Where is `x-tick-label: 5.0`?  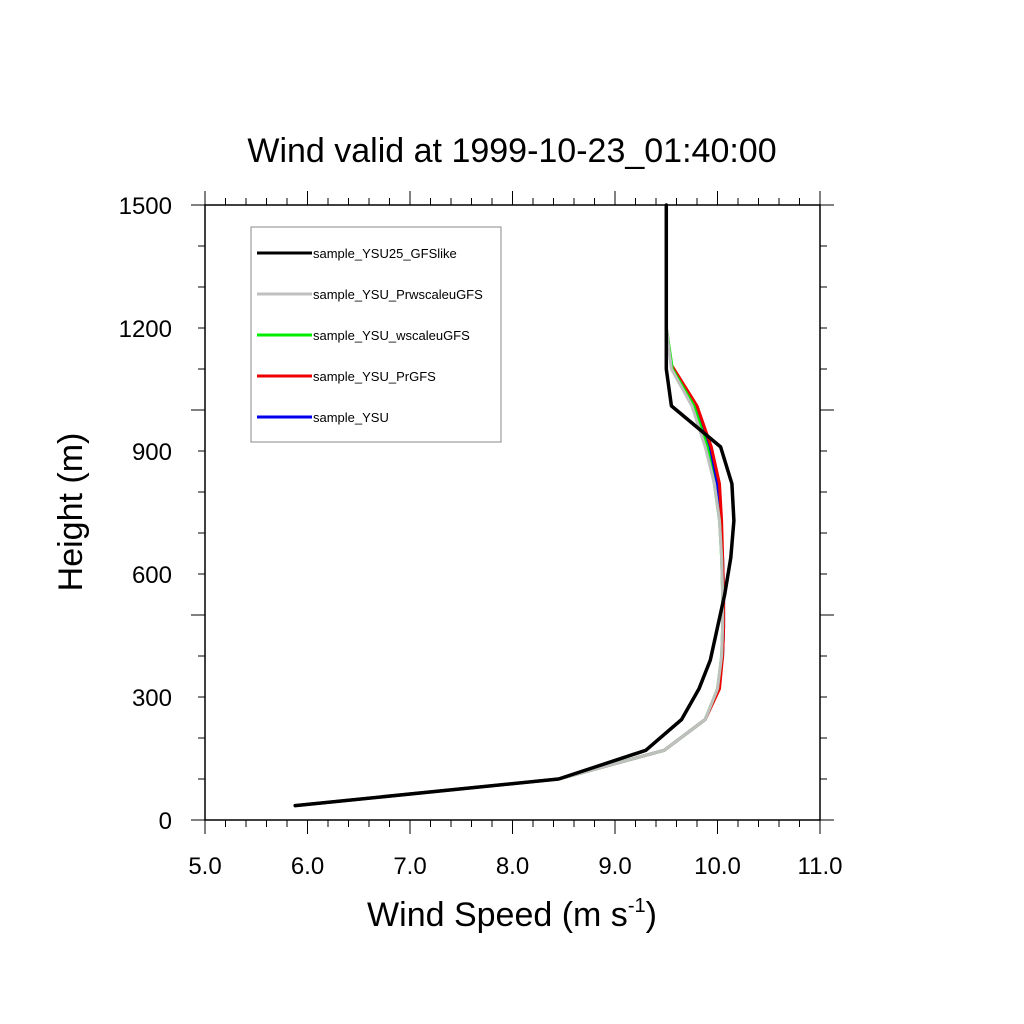 x-tick-label: 5.0 is located at coordinates (204, 866).